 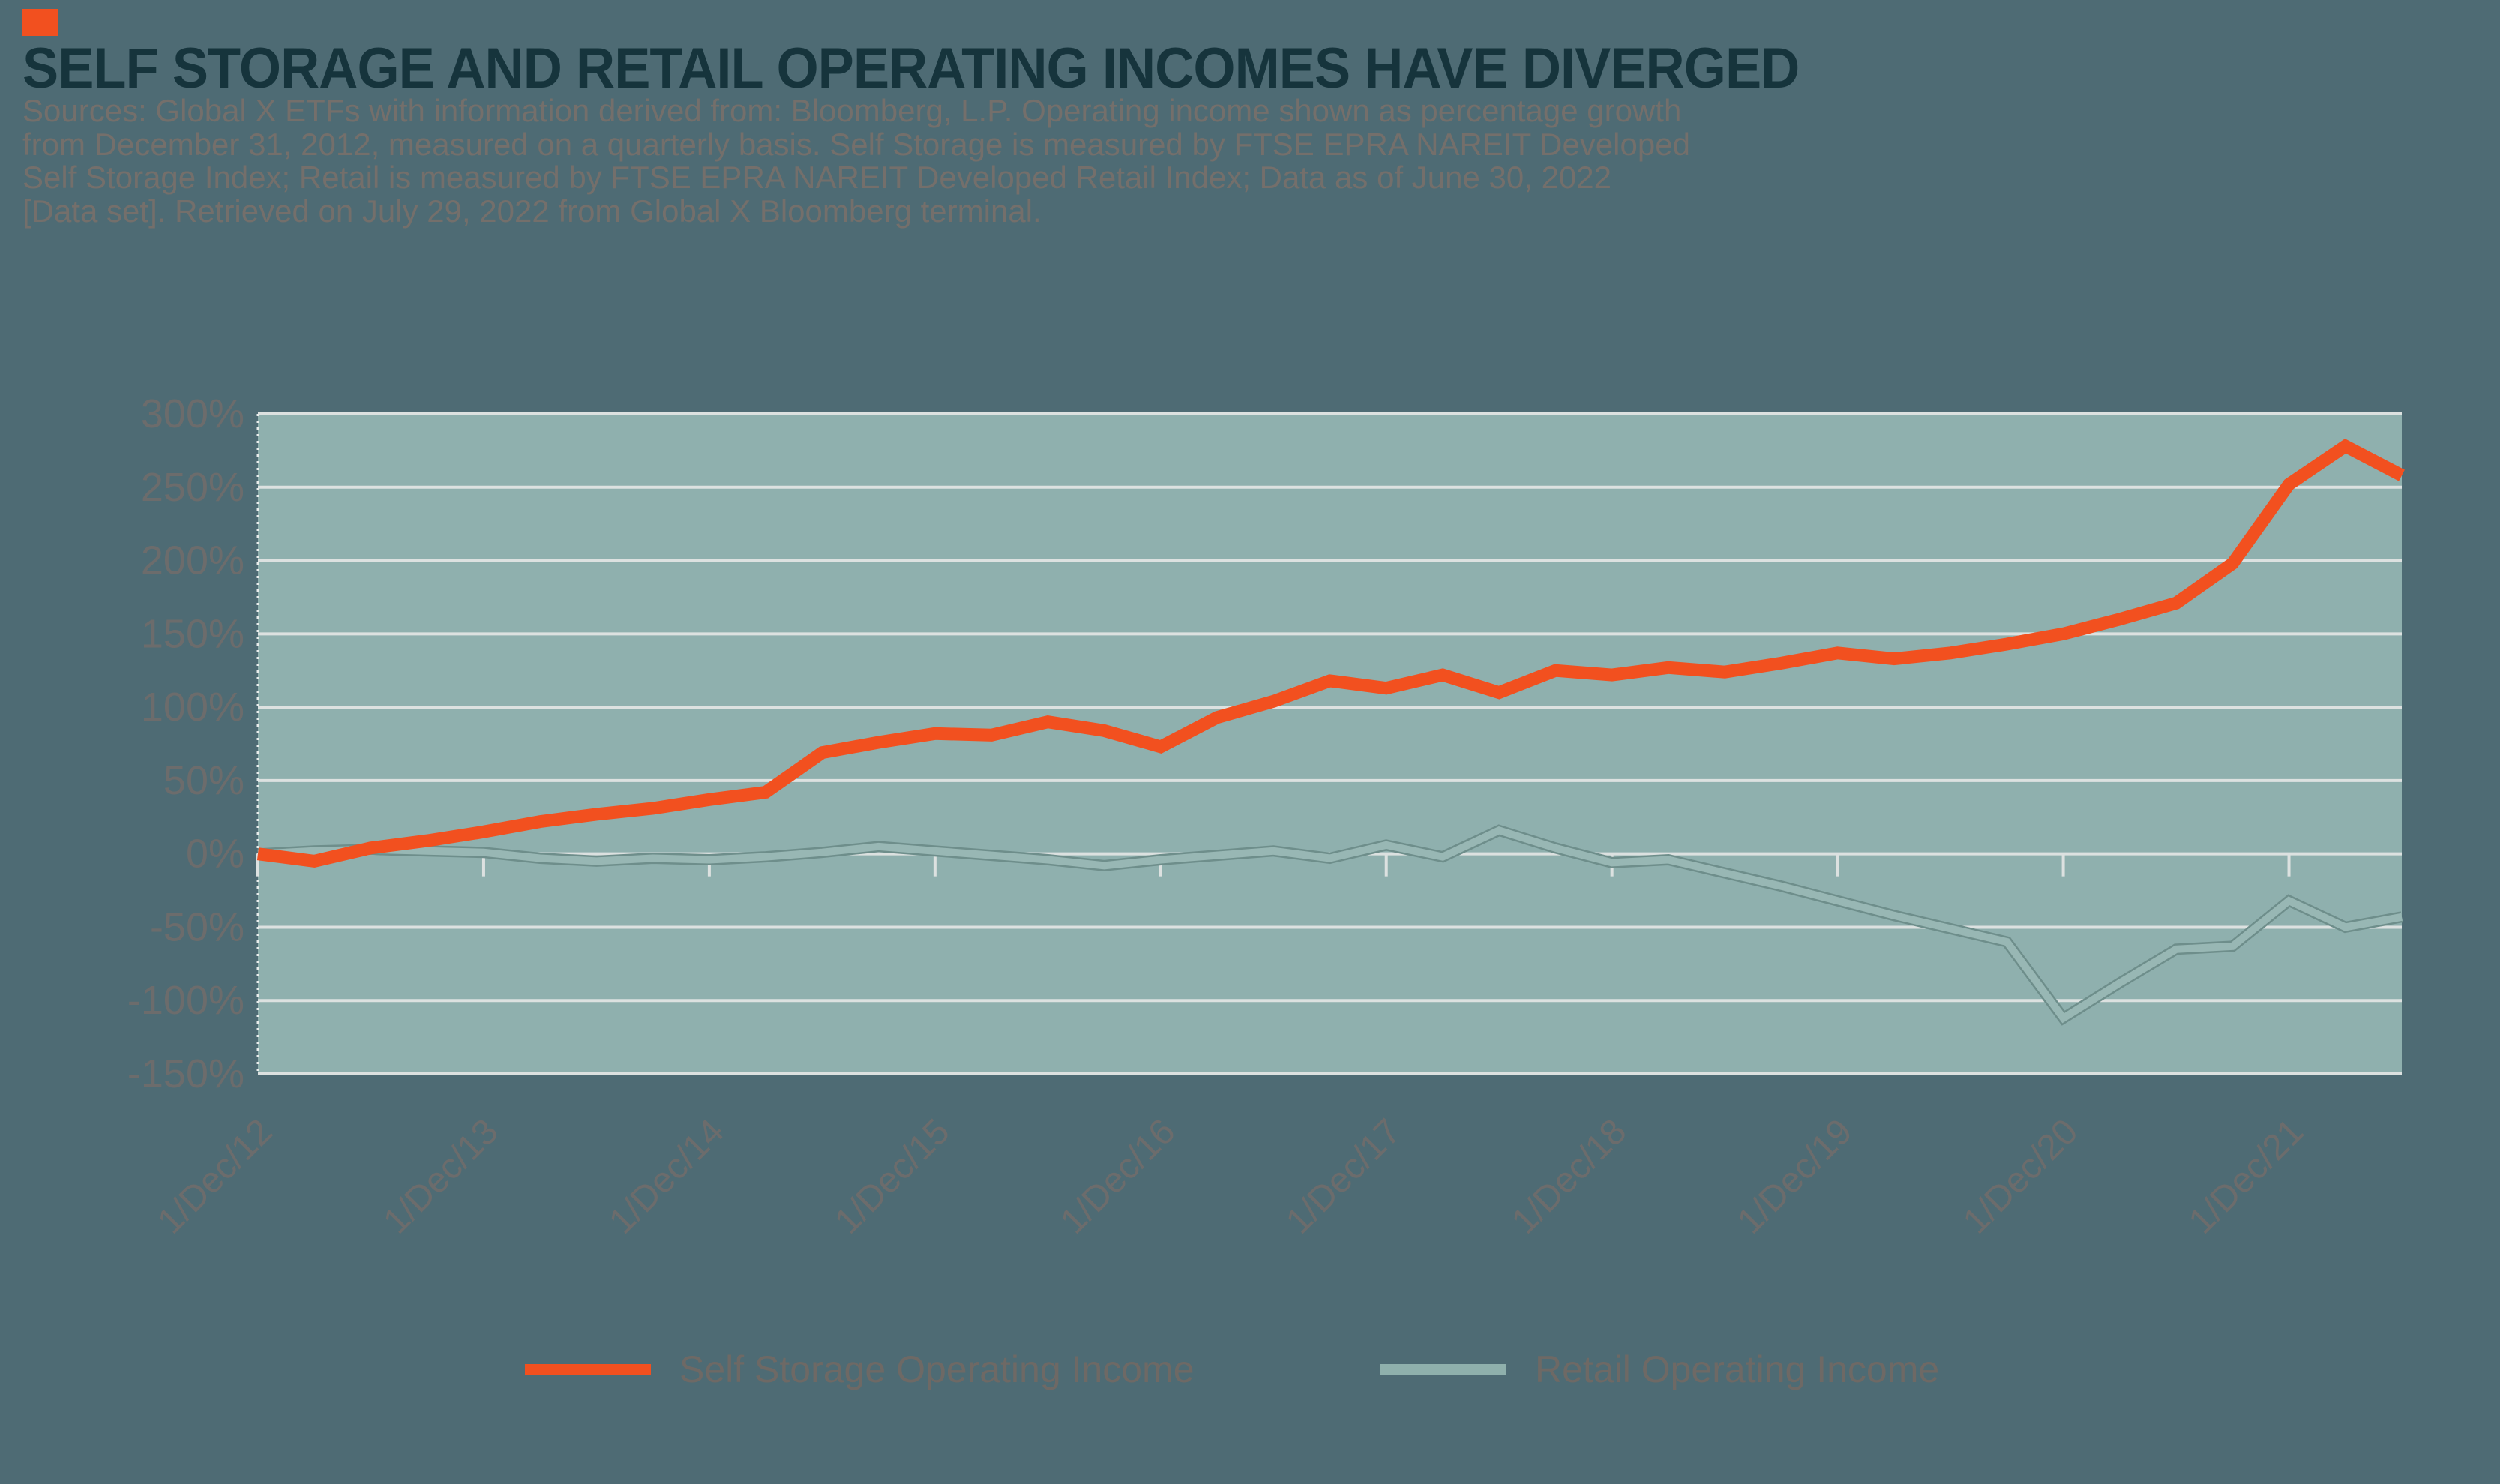 I want to click on x-axis-label: 1/Dec/20, so click(x=2020, y=1176).